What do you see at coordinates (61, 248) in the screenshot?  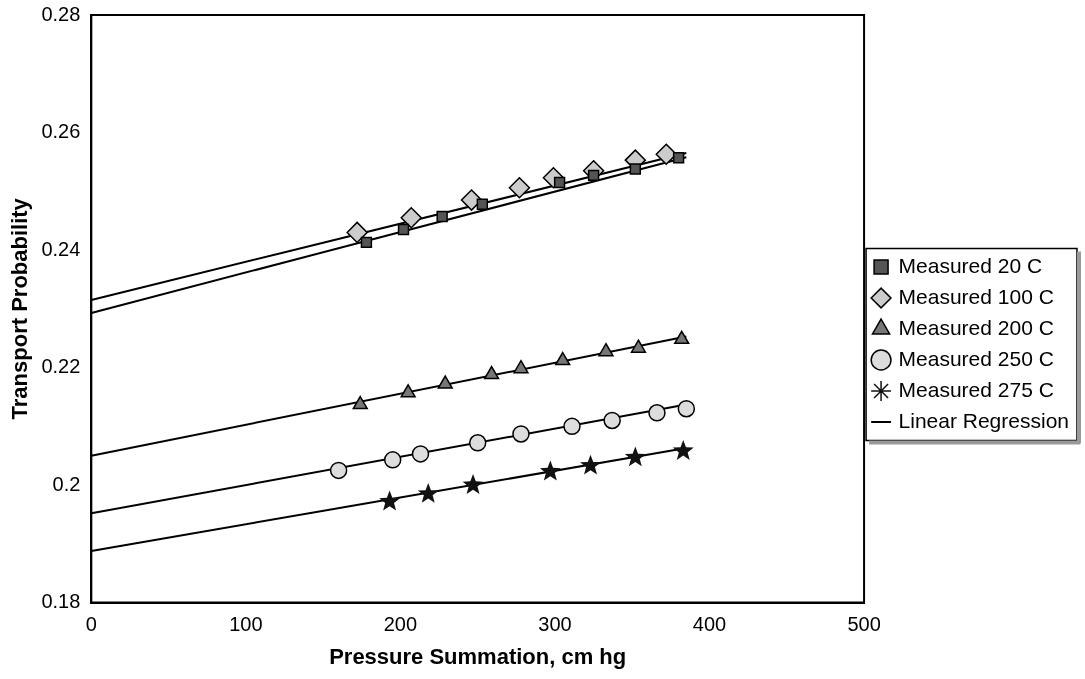 I see `y-tick-label: 0.24` at bounding box center [61, 248].